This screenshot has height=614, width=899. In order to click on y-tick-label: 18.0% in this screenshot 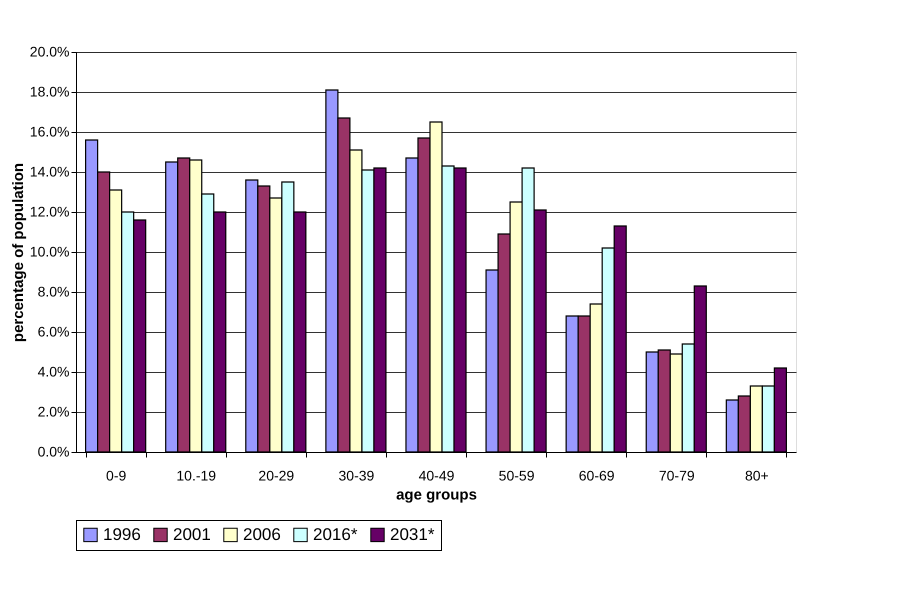, I will do `click(50, 92)`.